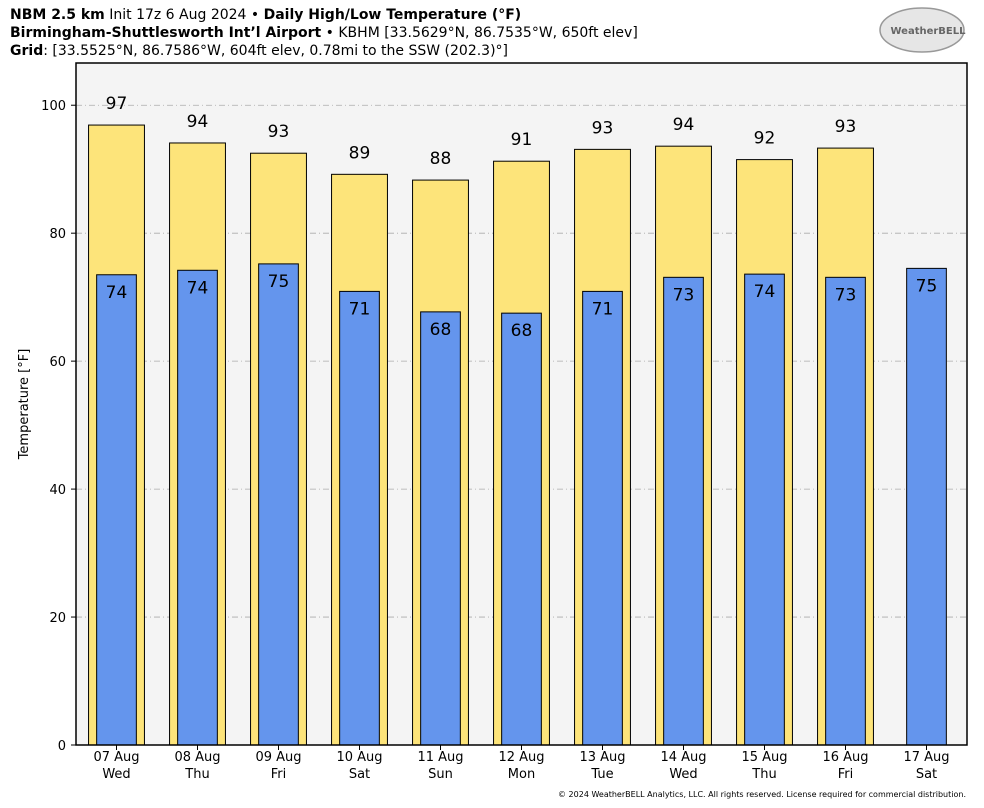 Image resolution: width=984 pixels, height=808 pixels. What do you see at coordinates (926, 757) in the screenshot?
I see `x-tick-label: 17 Aug` at bounding box center [926, 757].